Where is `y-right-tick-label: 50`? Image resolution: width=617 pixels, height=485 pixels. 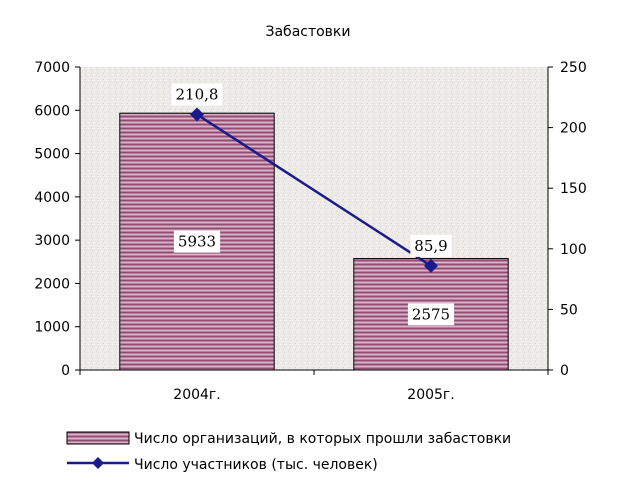
y-right-tick-label: 50 is located at coordinates (569, 310).